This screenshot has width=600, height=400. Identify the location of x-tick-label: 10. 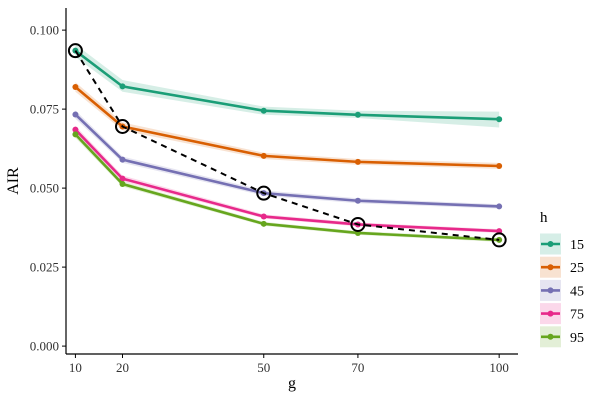
(75, 367).